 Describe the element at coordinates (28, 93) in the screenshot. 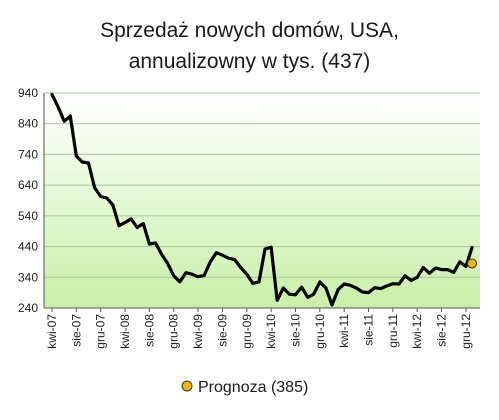

I see `y-tick-label-940: 940` at that location.